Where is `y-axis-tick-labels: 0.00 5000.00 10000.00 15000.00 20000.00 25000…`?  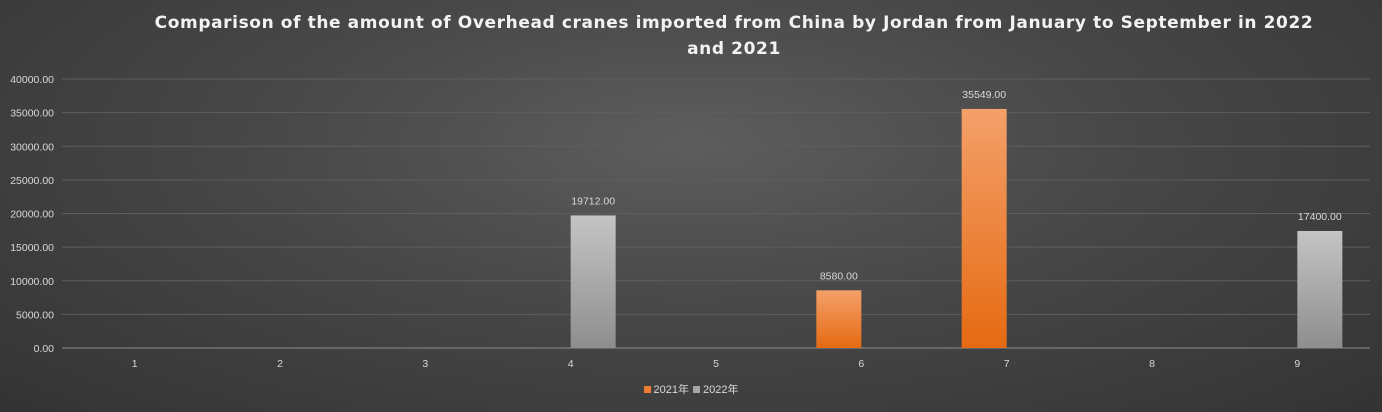 y-axis-tick-labels: 0.00 5000.00 10000.00 15000.00 20000.00 25000… is located at coordinates (32, 214).